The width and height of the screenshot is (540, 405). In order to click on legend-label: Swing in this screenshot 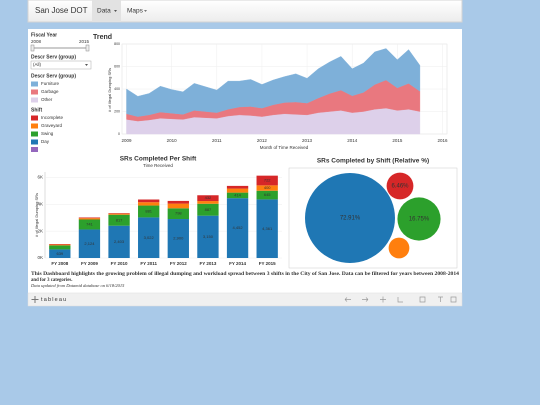, I will do `click(47, 133)`.